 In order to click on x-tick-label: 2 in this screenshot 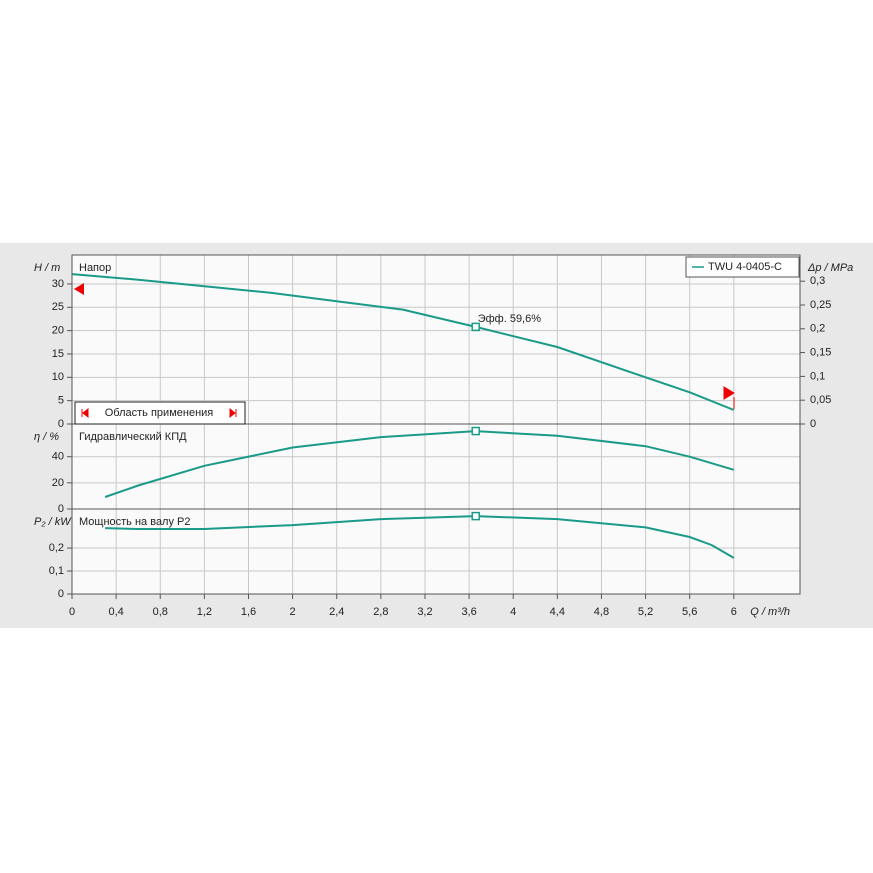, I will do `click(293, 612)`.